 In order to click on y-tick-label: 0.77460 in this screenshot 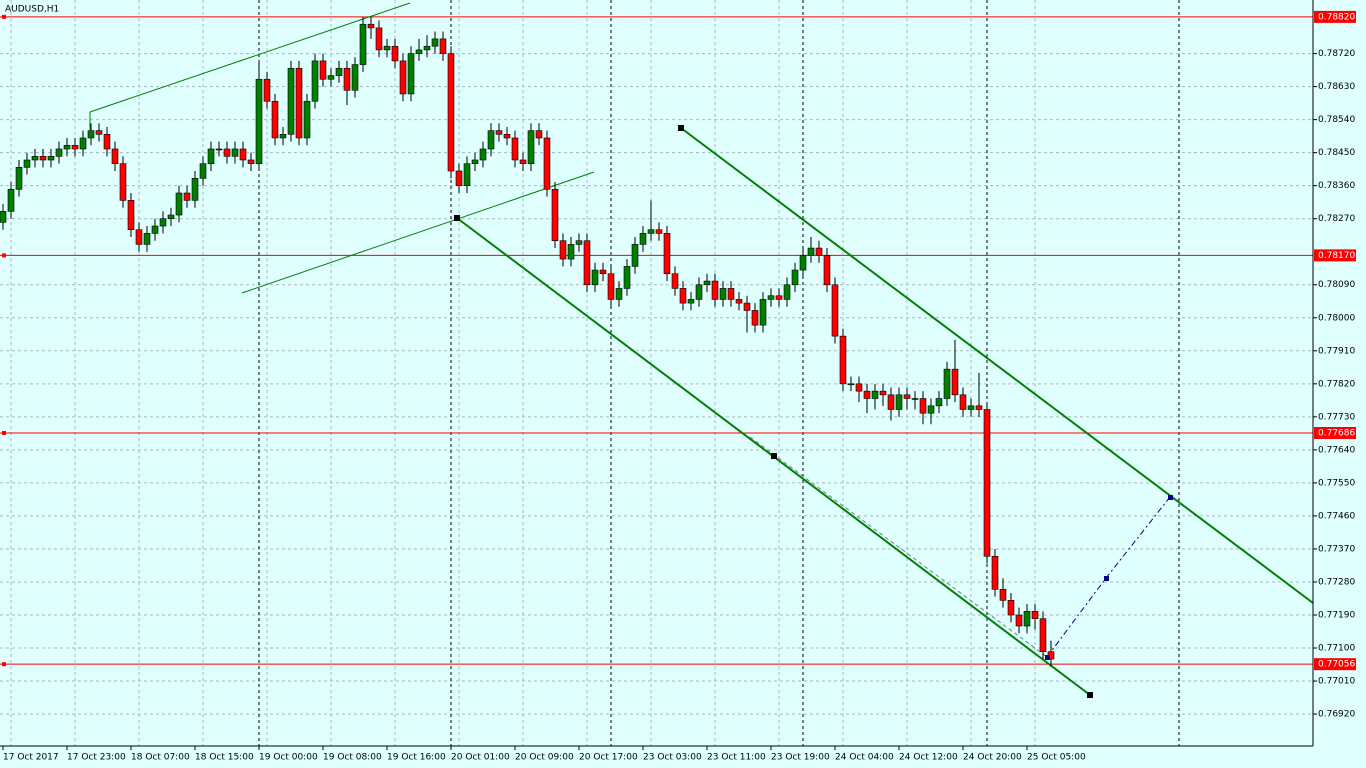, I will do `click(1336, 516)`.